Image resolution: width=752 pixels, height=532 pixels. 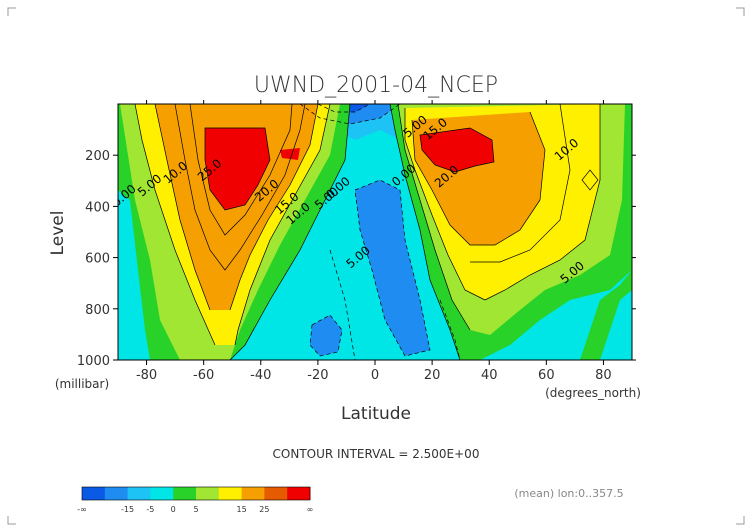 What do you see at coordinates (568, 493) in the screenshot?
I see `mean-note: (mean) lon:0..357.5` at bounding box center [568, 493].